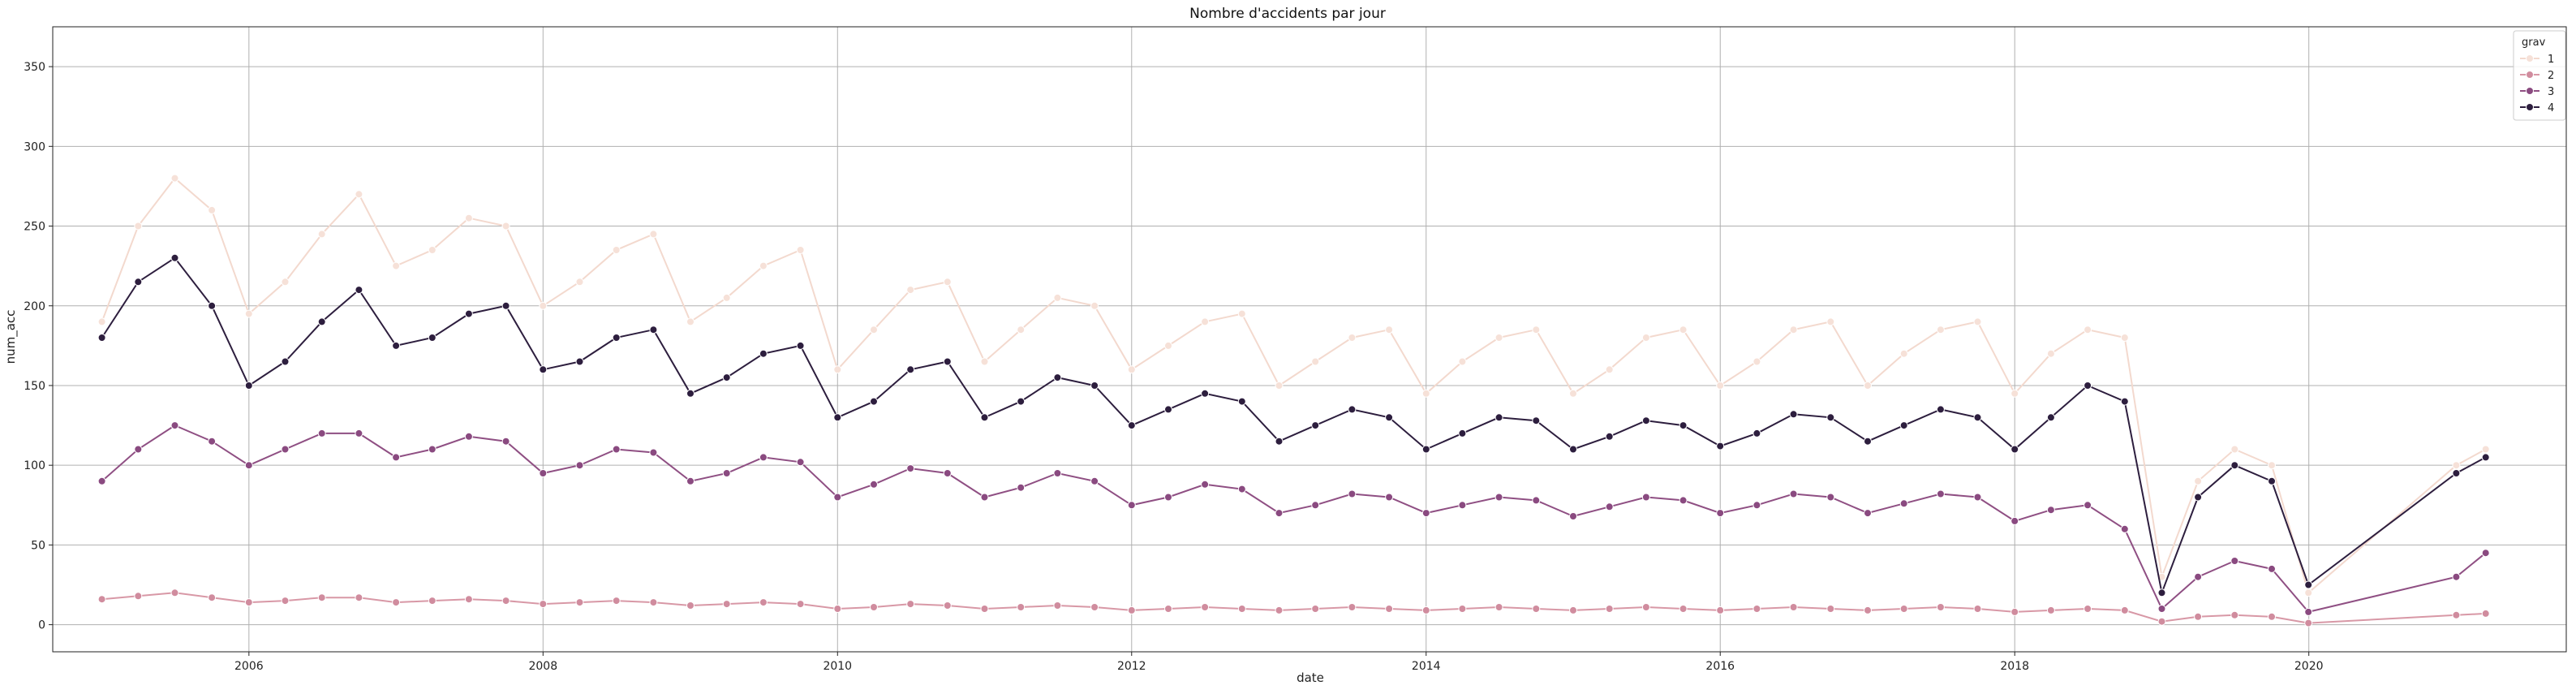  I want to click on y-tick-label: 50, so click(38, 545).